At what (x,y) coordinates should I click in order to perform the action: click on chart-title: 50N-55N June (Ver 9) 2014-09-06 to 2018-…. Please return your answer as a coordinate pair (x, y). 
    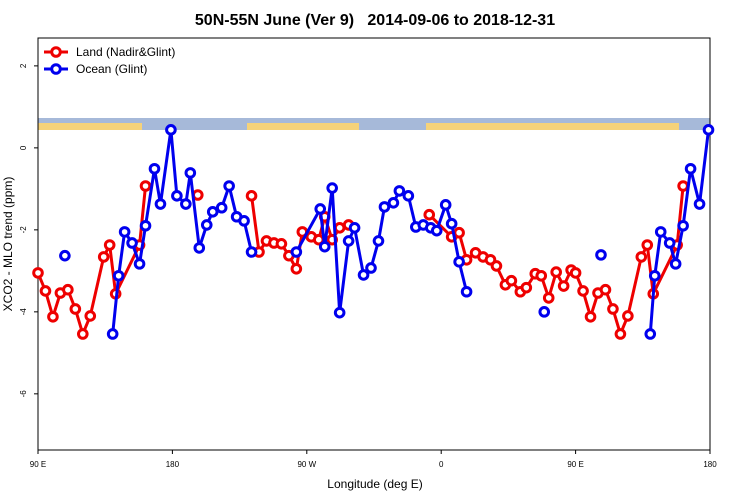
    Looking at the image, I should click on (375, 20).